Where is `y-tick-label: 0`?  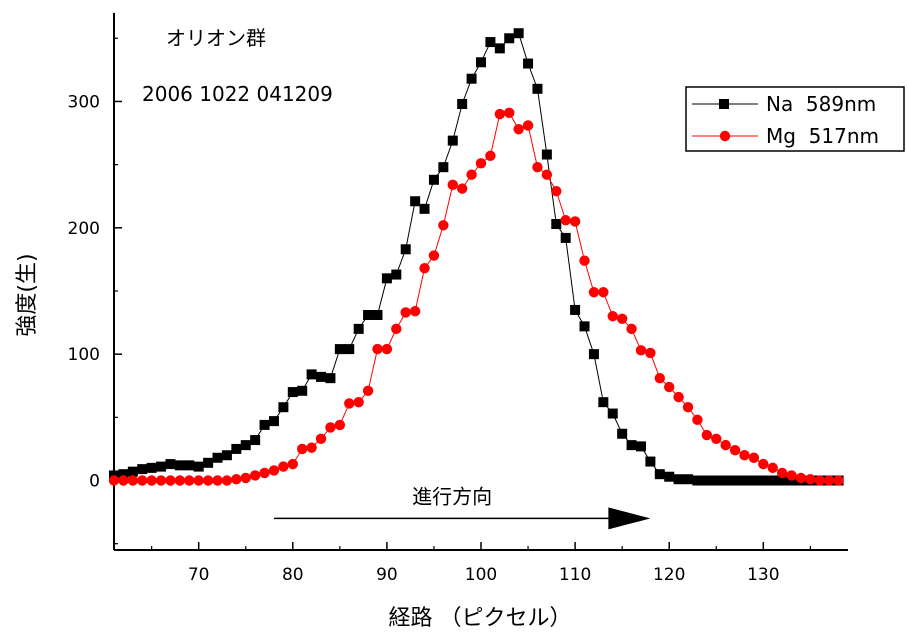 y-tick-label: 0 is located at coordinates (94, 482).